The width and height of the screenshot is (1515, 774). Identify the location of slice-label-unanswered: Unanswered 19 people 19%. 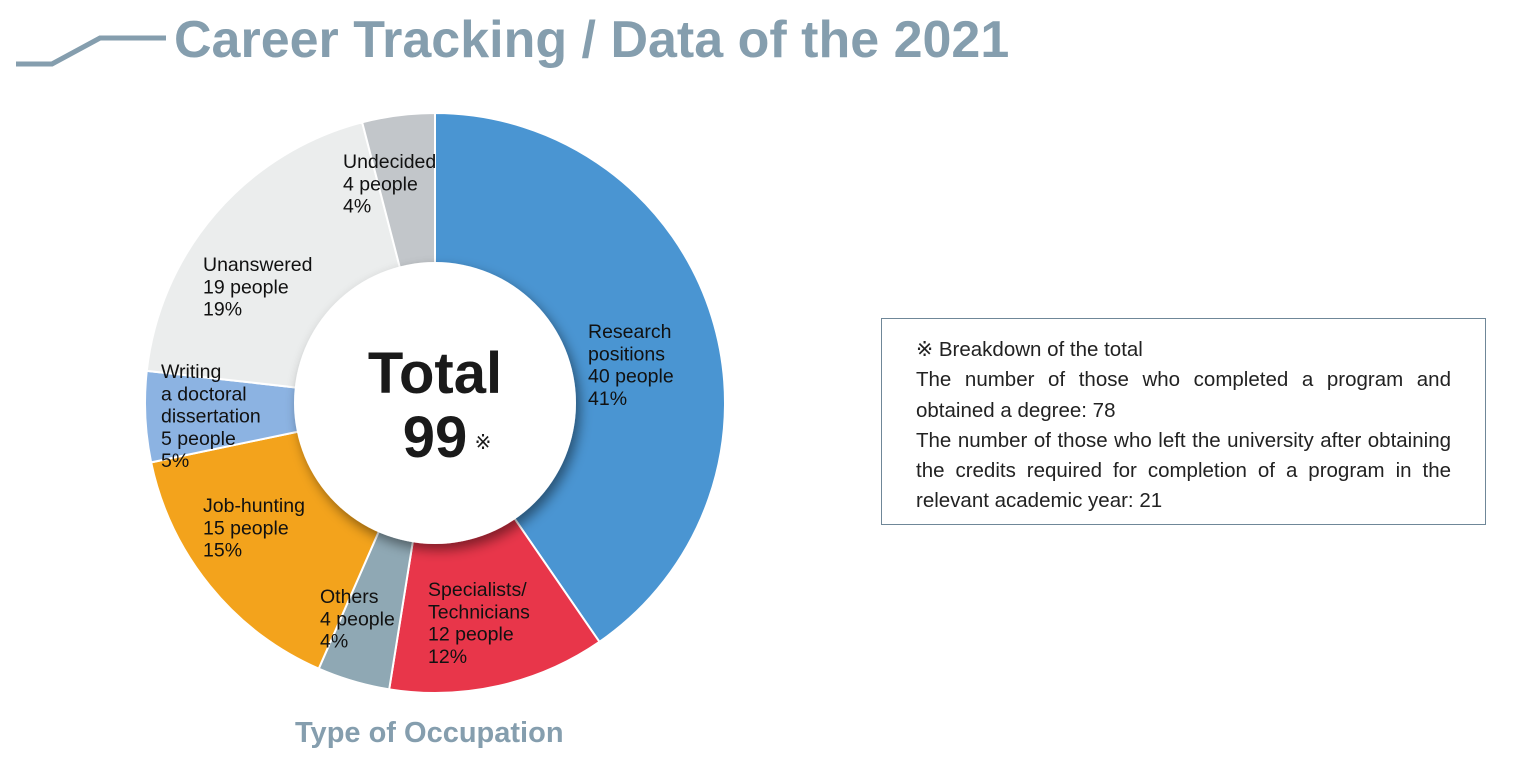
(257, 287).